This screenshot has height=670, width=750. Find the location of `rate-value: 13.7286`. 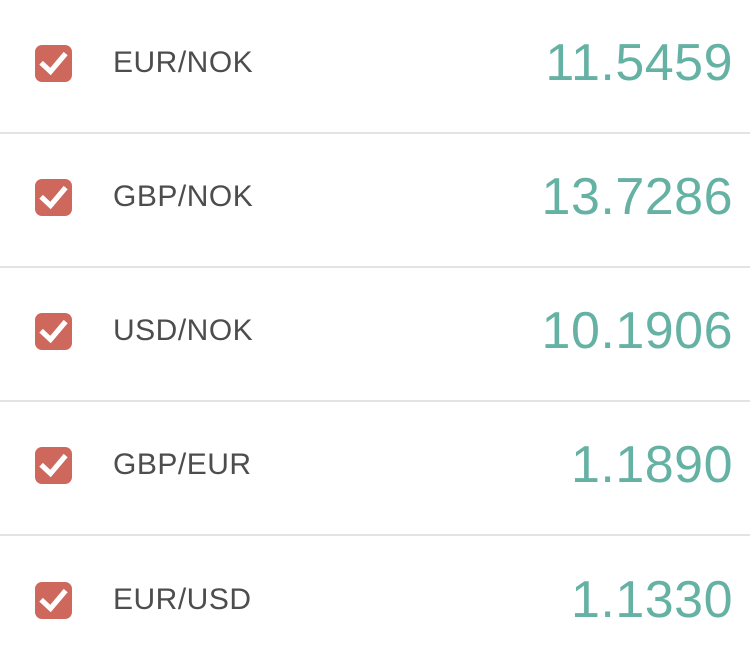

rate-value: 13.7286 is located at coordinates (637, 197).